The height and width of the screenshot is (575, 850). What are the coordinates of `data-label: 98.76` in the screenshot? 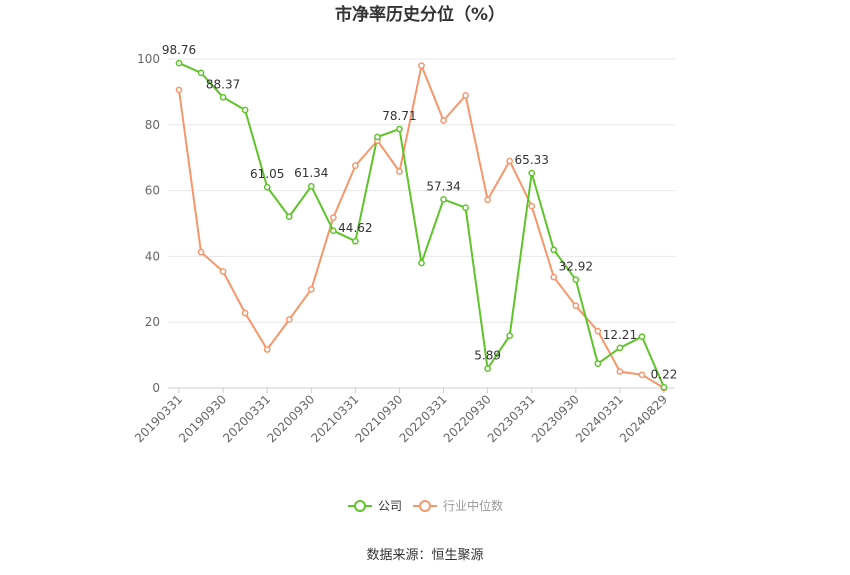 It's located at (179, 50).